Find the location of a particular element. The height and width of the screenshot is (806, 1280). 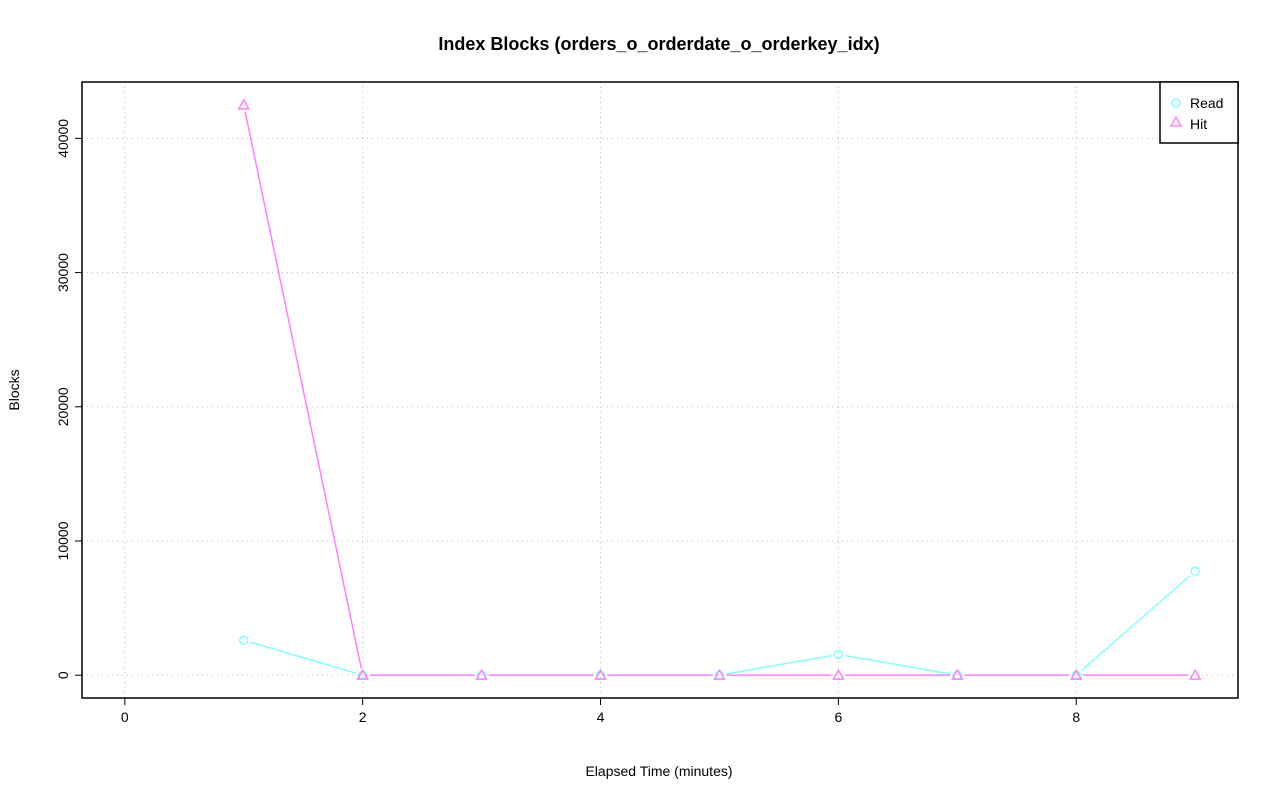

x-axis: 0 2 4 6 8 is located at coordinates (600, 711).